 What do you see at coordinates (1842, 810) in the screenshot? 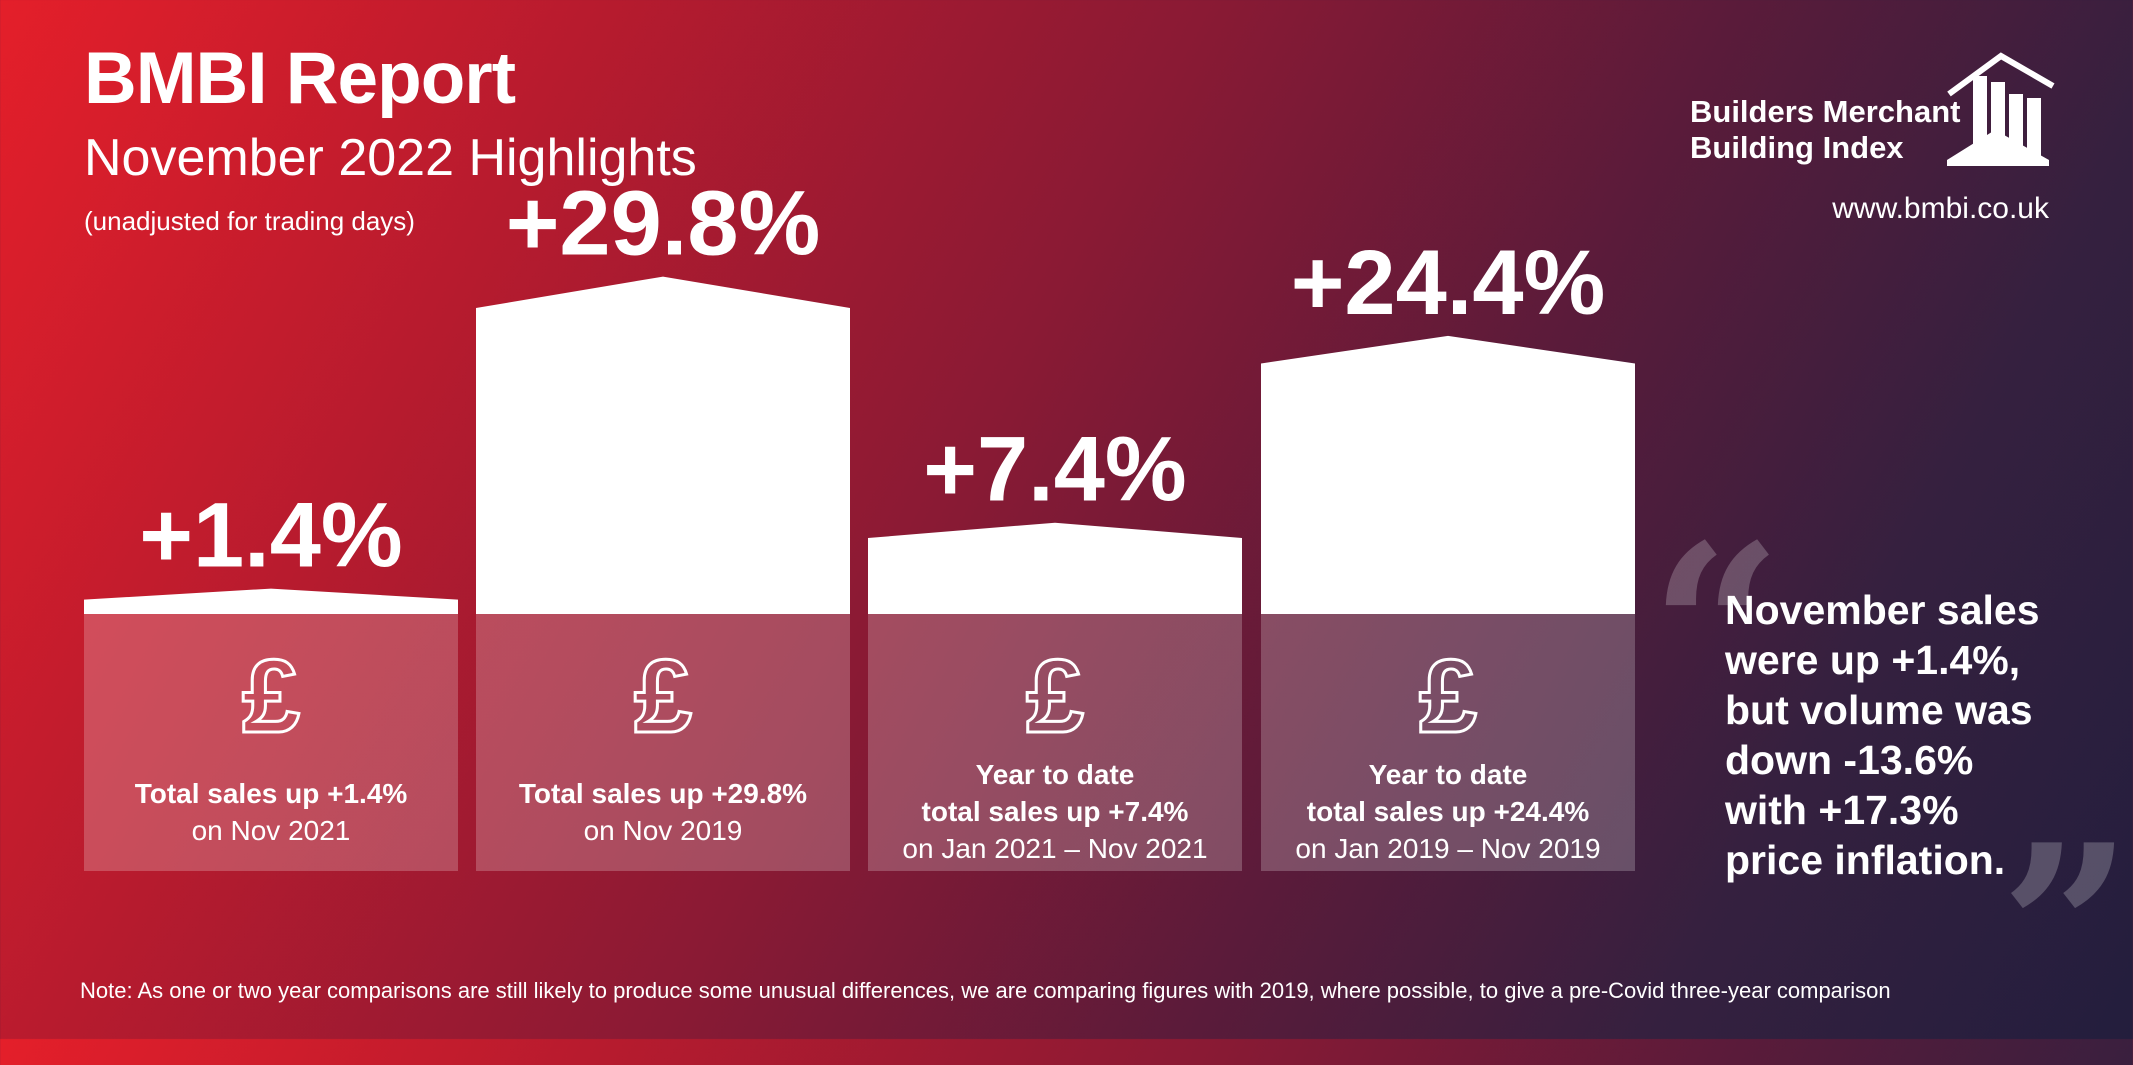
I see `quote-line: with +17.3%` at bounding box center [1842, 810].